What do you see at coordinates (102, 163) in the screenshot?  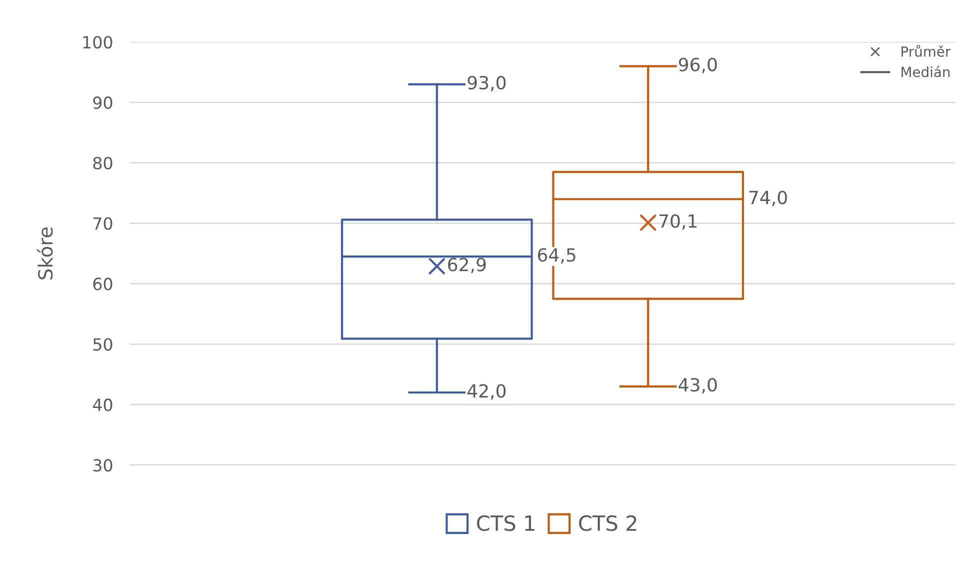 I see `y-tick-label: 80` at bounding box center [102, 163].